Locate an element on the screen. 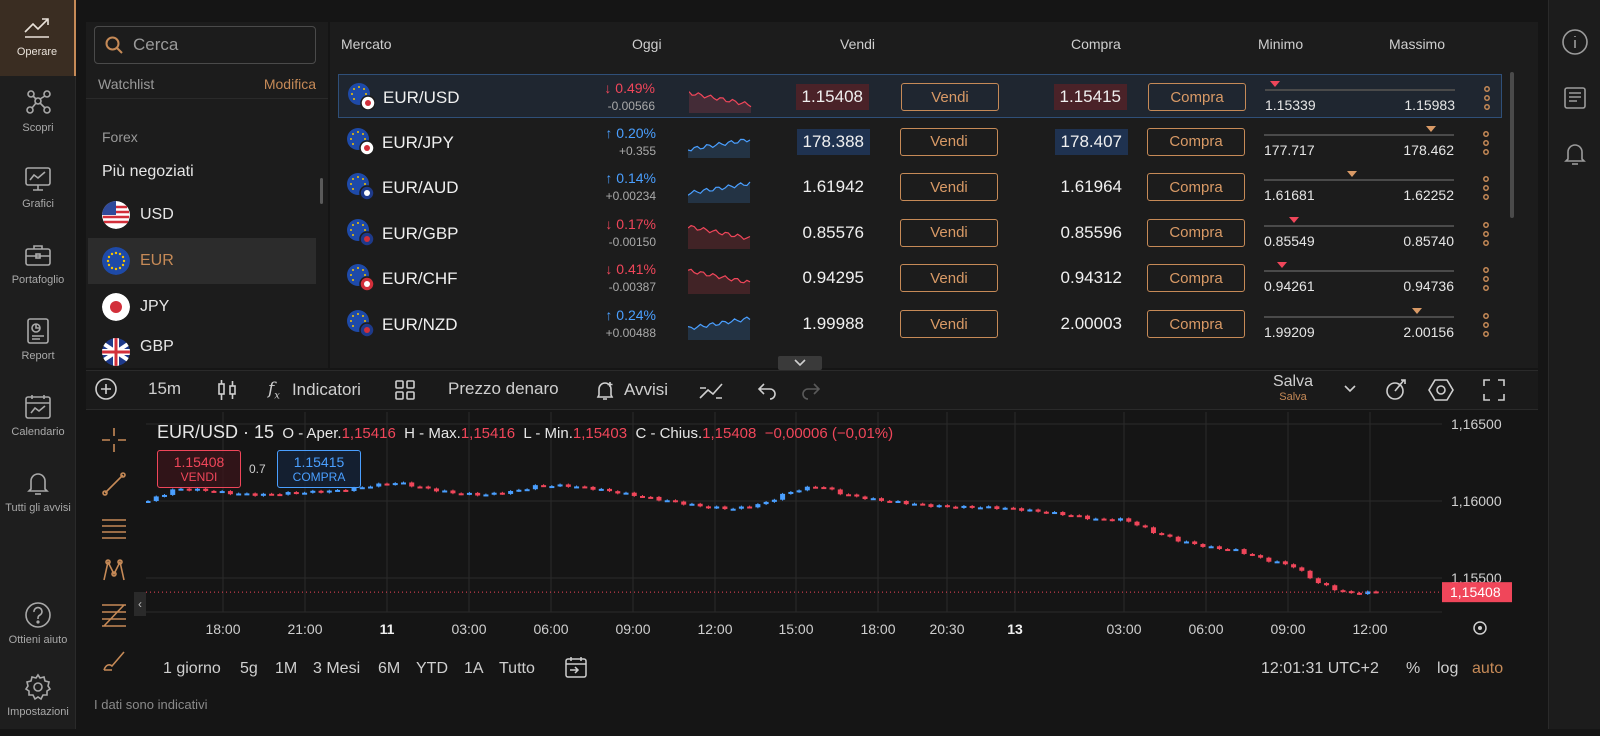 The height and width of the screenshot is (736, 1600). range-button: 1A is located at coordinates (474, 668).